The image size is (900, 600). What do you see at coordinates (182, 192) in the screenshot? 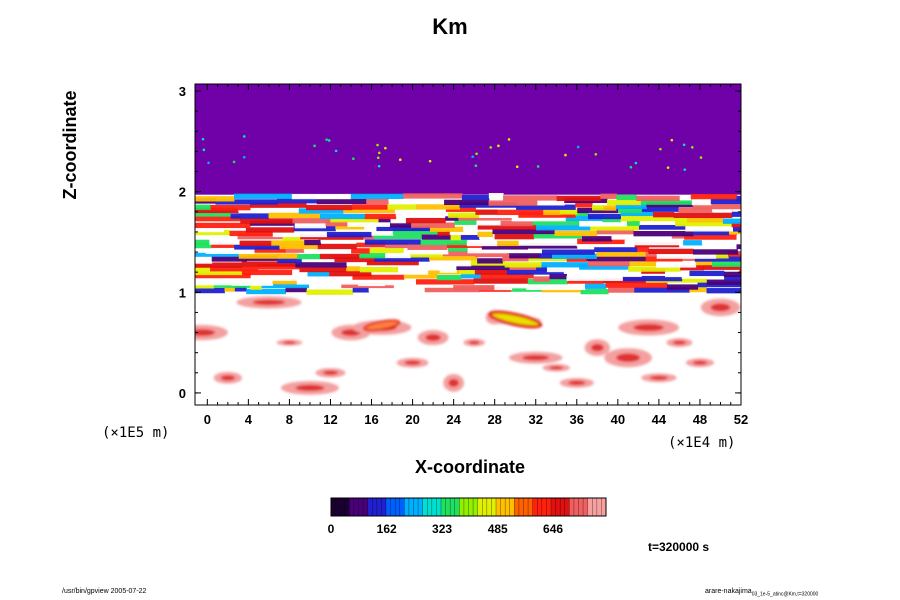
I see `y-tick-label: 2` at bounding box center [182, 192].